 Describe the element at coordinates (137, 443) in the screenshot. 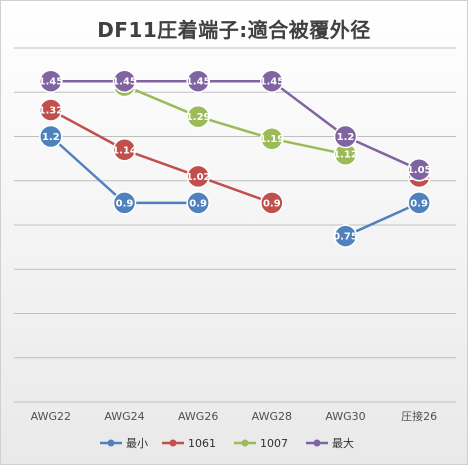

I see `legend-label: 最小` at that location.